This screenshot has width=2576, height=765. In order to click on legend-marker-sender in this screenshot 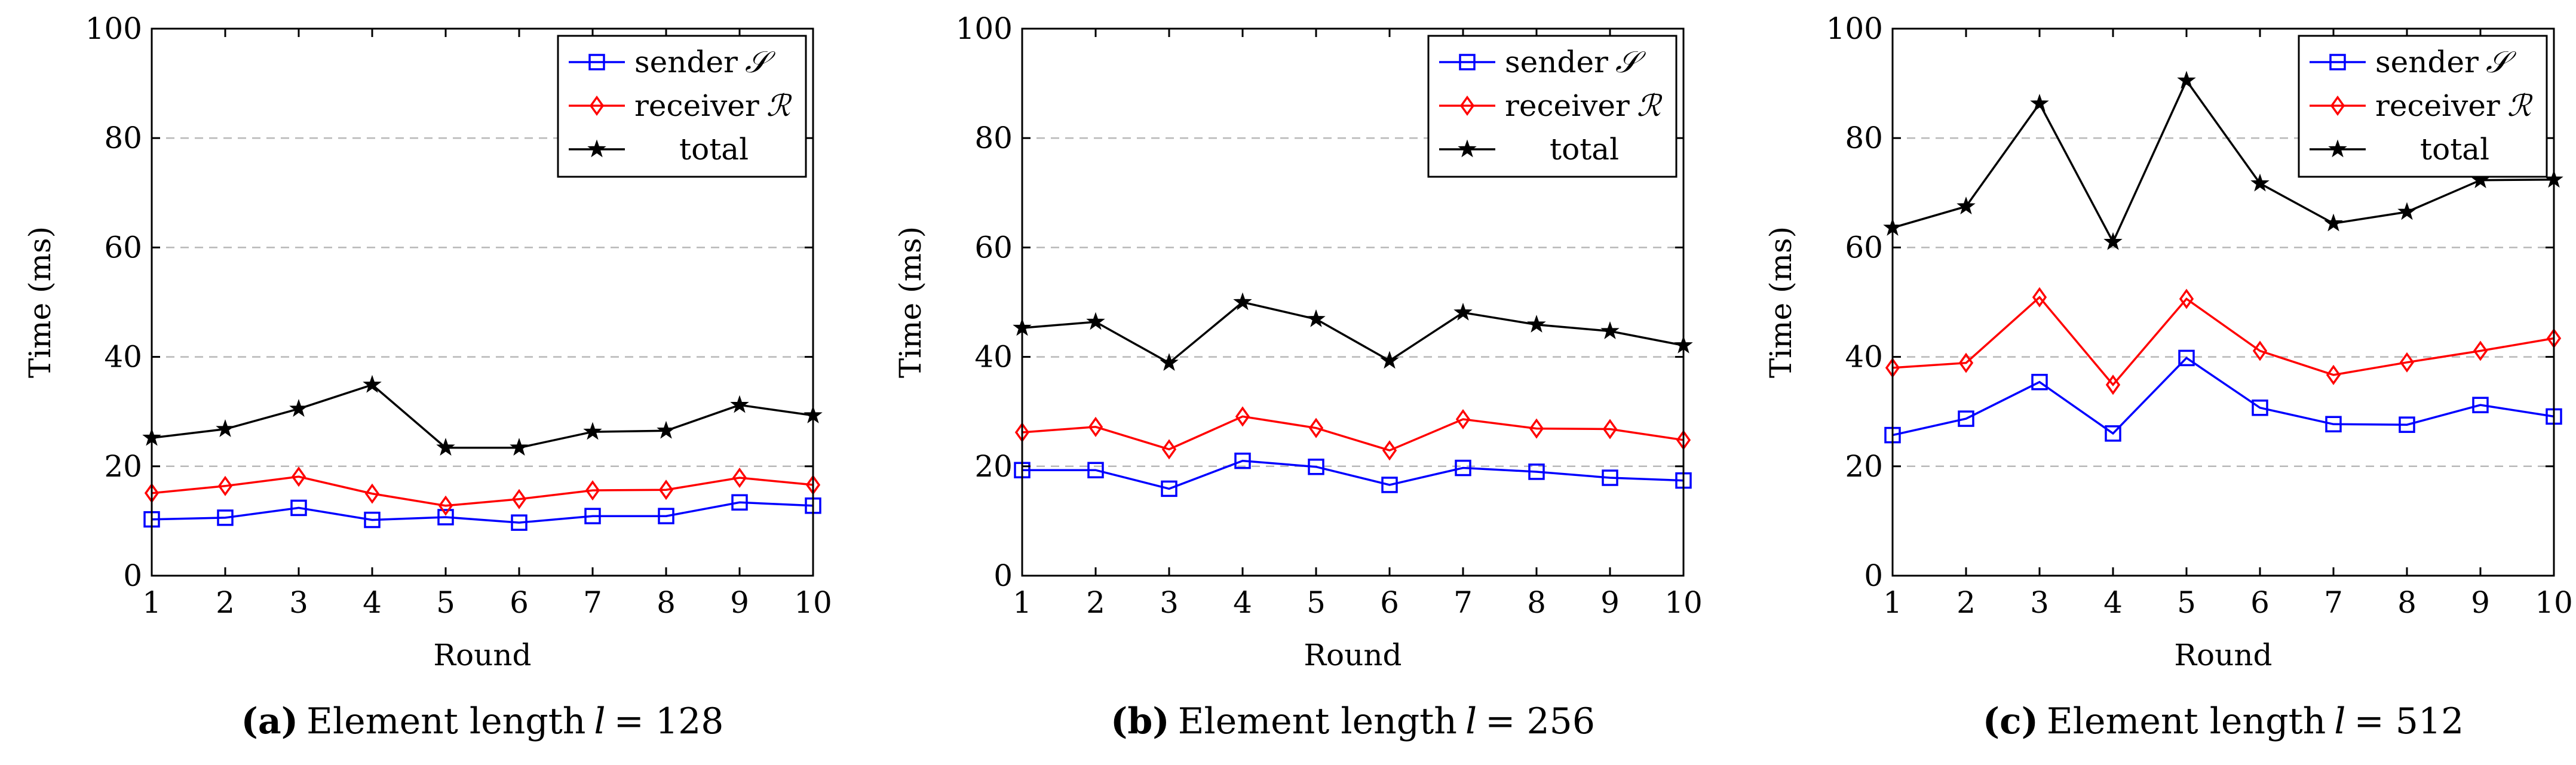, I will do `click(596, 62)`.